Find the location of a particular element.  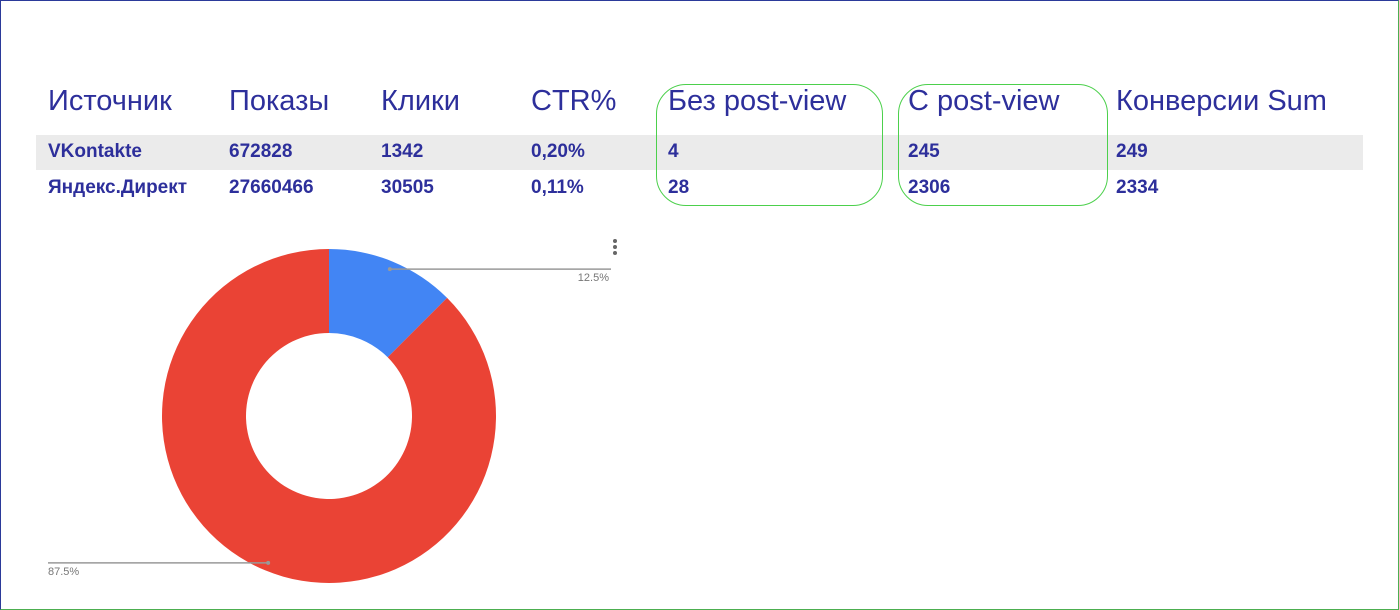

table-cell: 0,11% is located at coordinates (557, 187).